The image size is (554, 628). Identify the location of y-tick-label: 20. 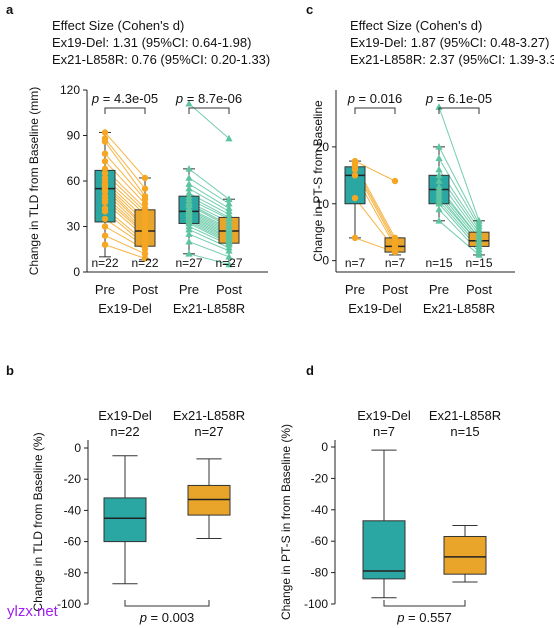
(323, 147).